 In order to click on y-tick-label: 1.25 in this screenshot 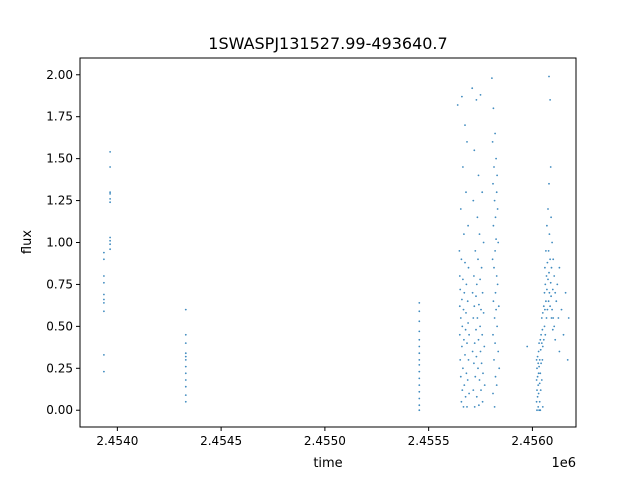, I will do `click(59, 201)`.